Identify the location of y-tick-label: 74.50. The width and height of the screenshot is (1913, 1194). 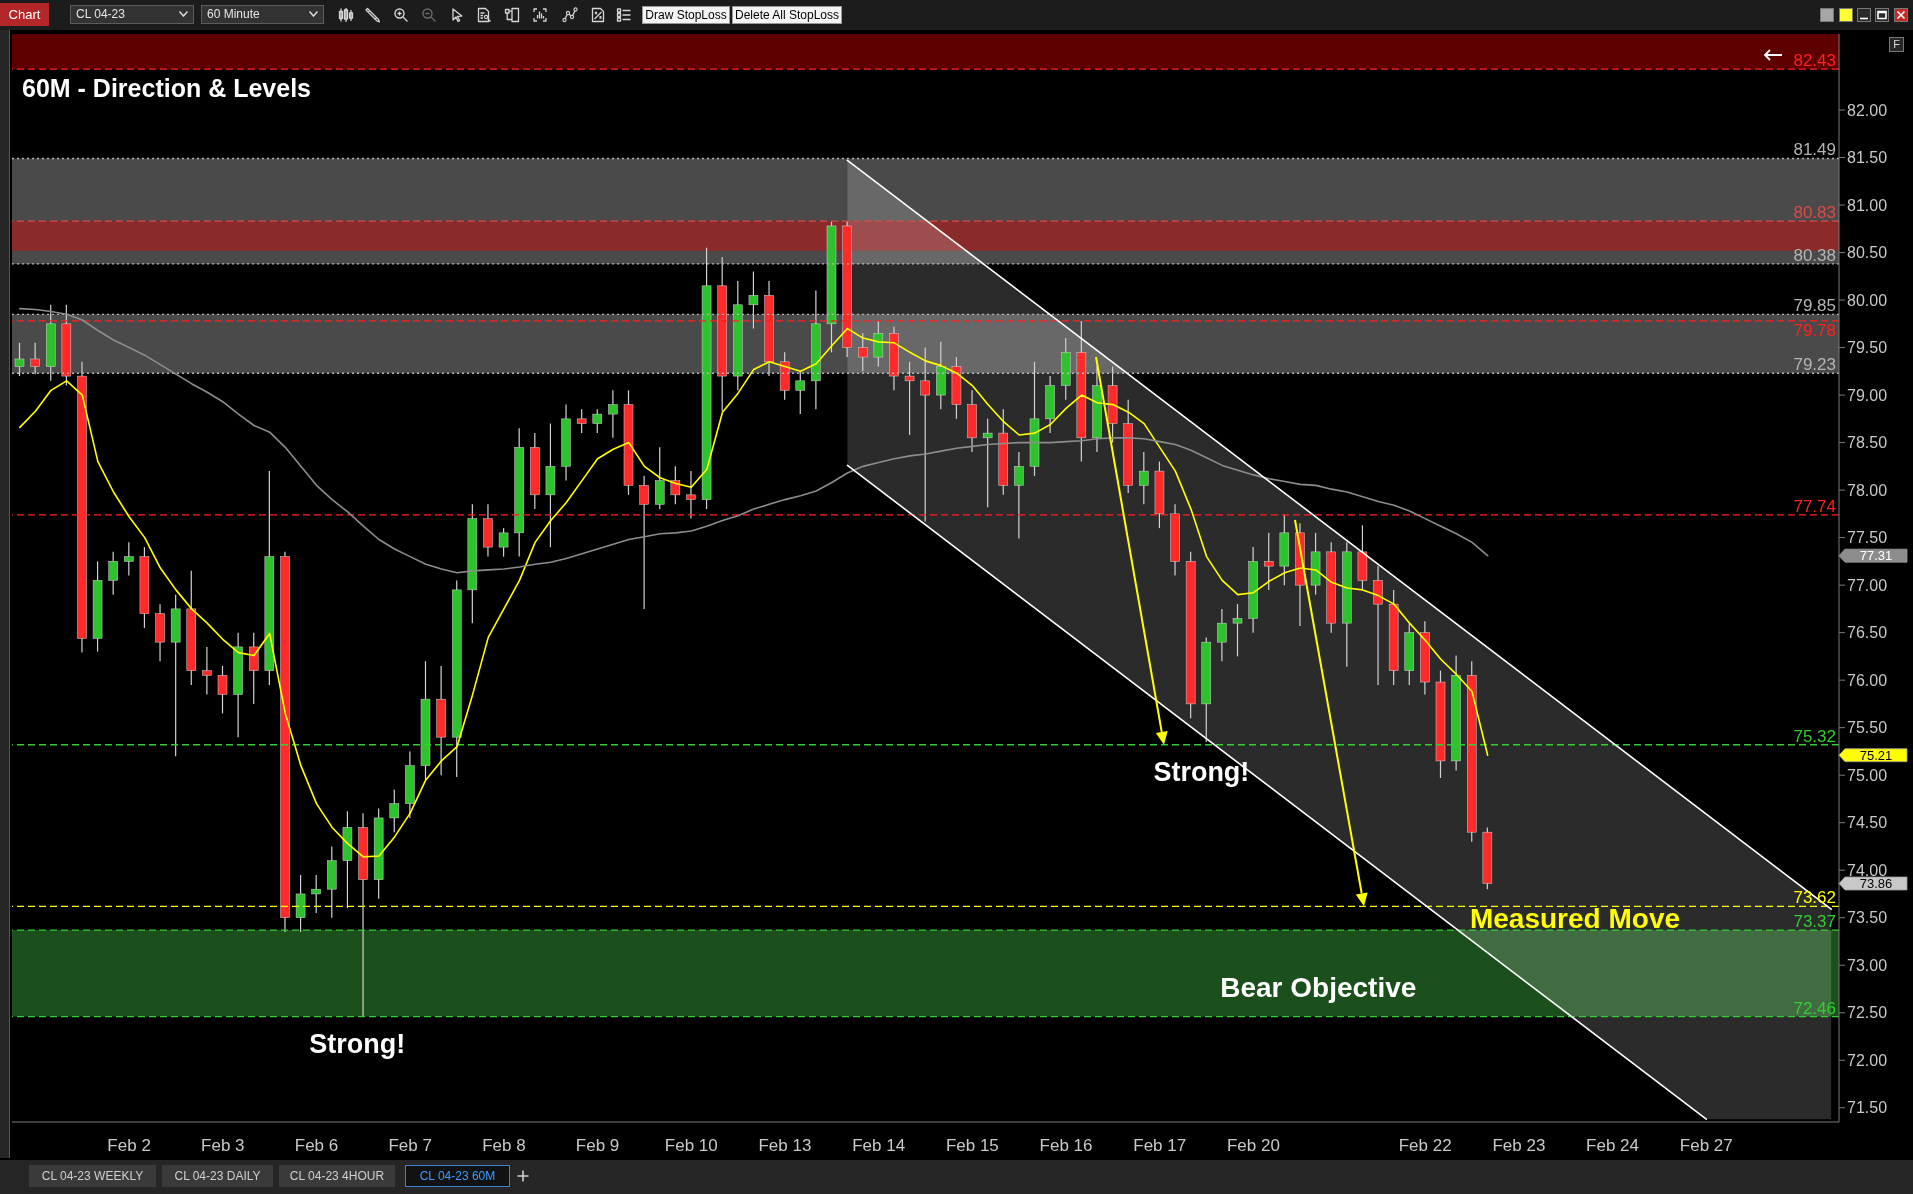
(1867, 823).